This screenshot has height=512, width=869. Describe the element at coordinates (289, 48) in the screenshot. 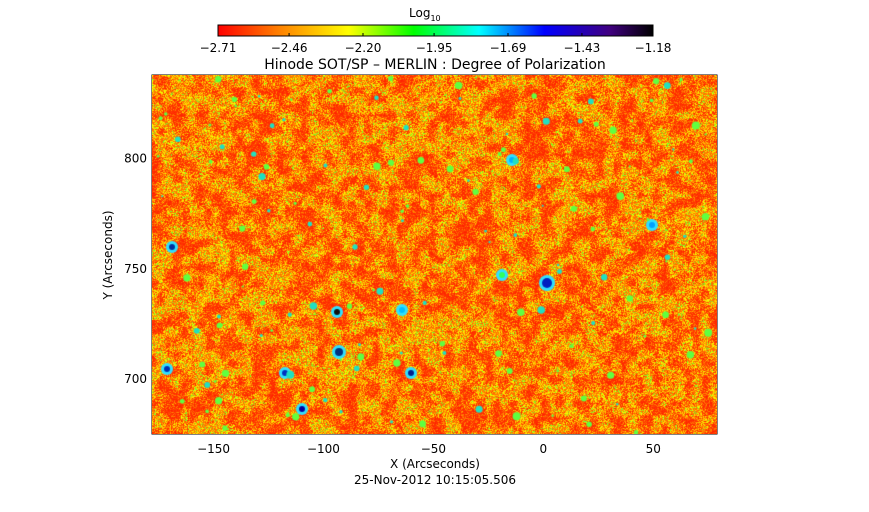

I see `colorbar-tick-label: −2.46` at that location.